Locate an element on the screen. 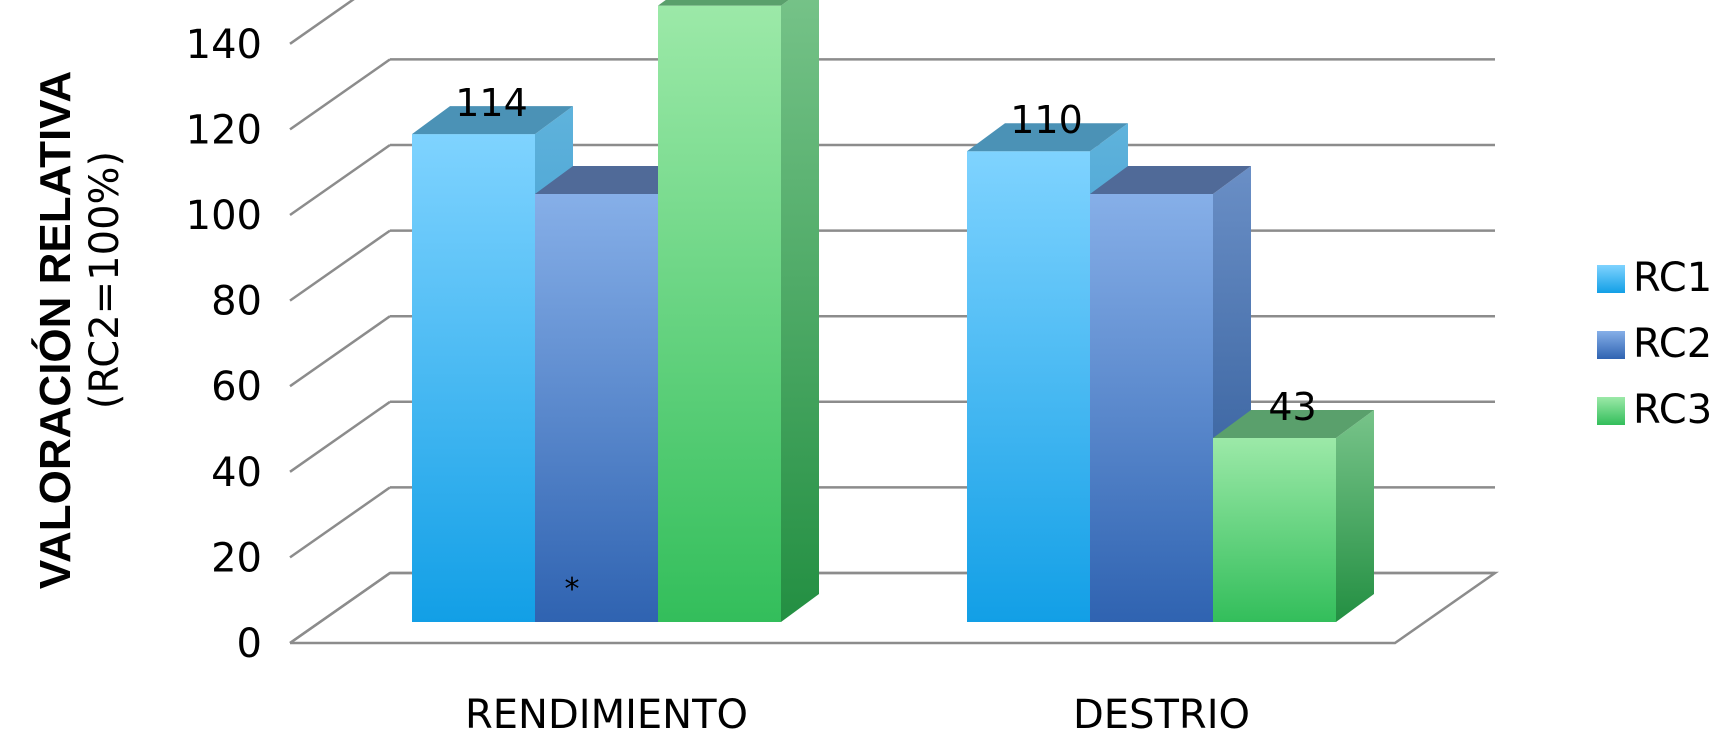  data-label: 114 is located at coordinates (491, 103).